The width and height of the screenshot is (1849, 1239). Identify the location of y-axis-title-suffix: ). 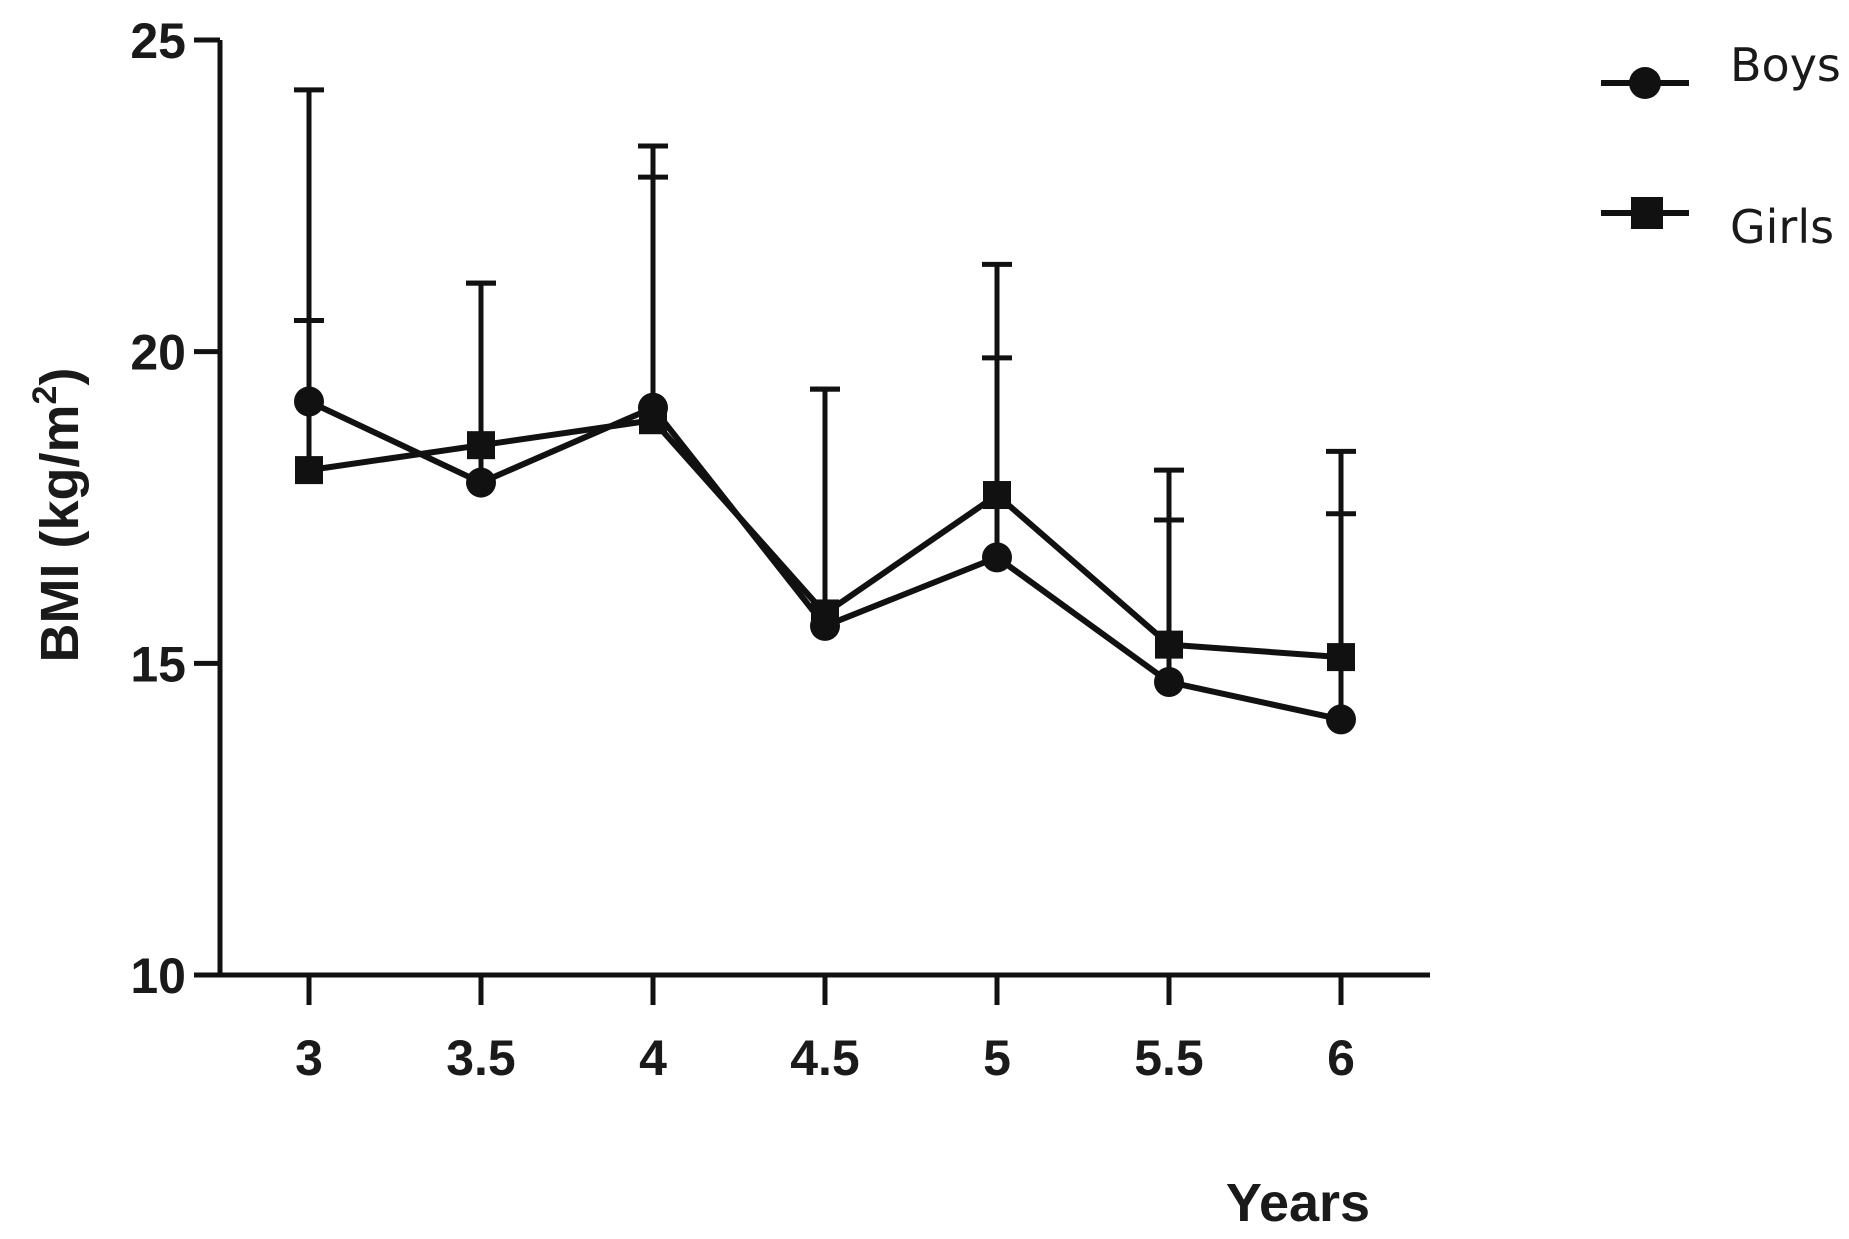
(60, 377).